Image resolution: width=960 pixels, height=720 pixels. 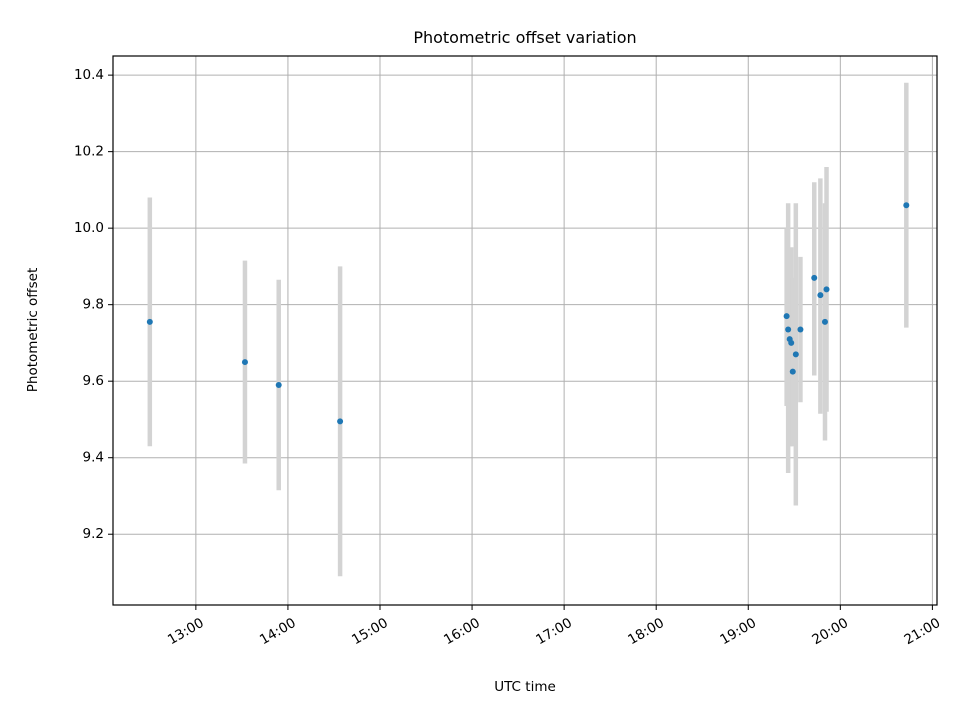 I want to click on y-tick-label: 10.0, so click(x=89, y=228).